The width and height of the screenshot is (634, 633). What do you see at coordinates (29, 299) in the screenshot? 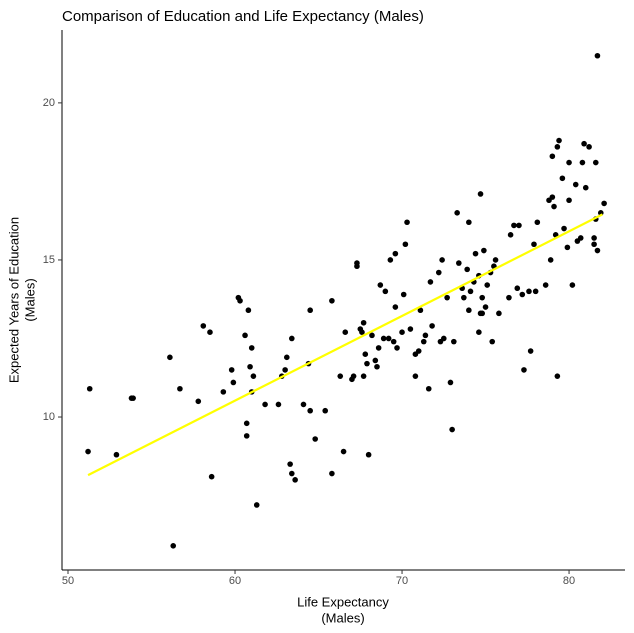
I see `y-axis-title: (Males)` at bounding box center [29, 299].